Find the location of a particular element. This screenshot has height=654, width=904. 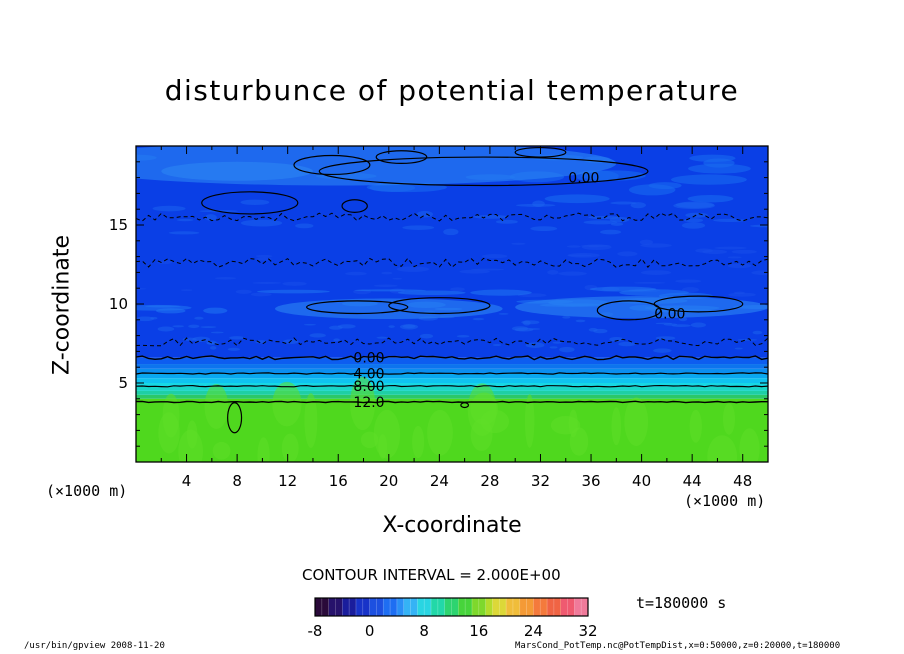

x-tick-label: 40 is located at coordinates (641, 481).